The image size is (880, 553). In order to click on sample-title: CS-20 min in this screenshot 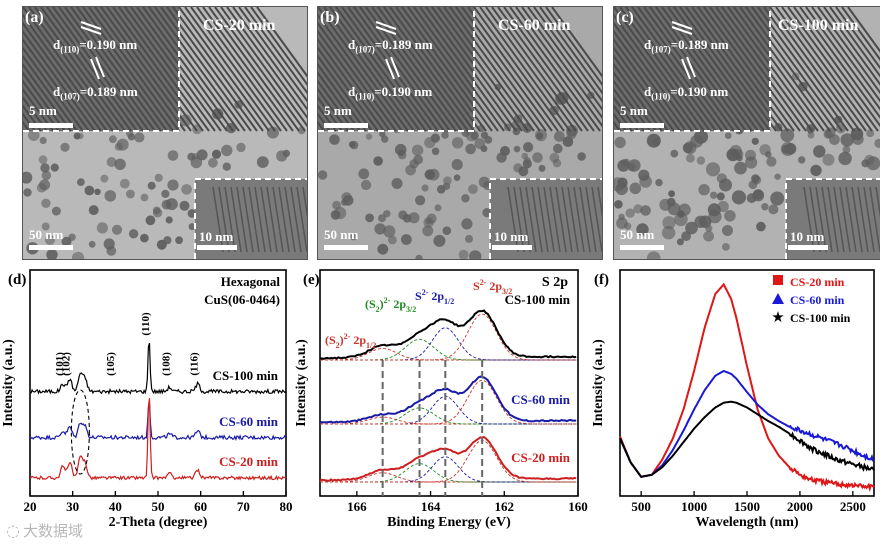, I will do `click(239, 25)`.